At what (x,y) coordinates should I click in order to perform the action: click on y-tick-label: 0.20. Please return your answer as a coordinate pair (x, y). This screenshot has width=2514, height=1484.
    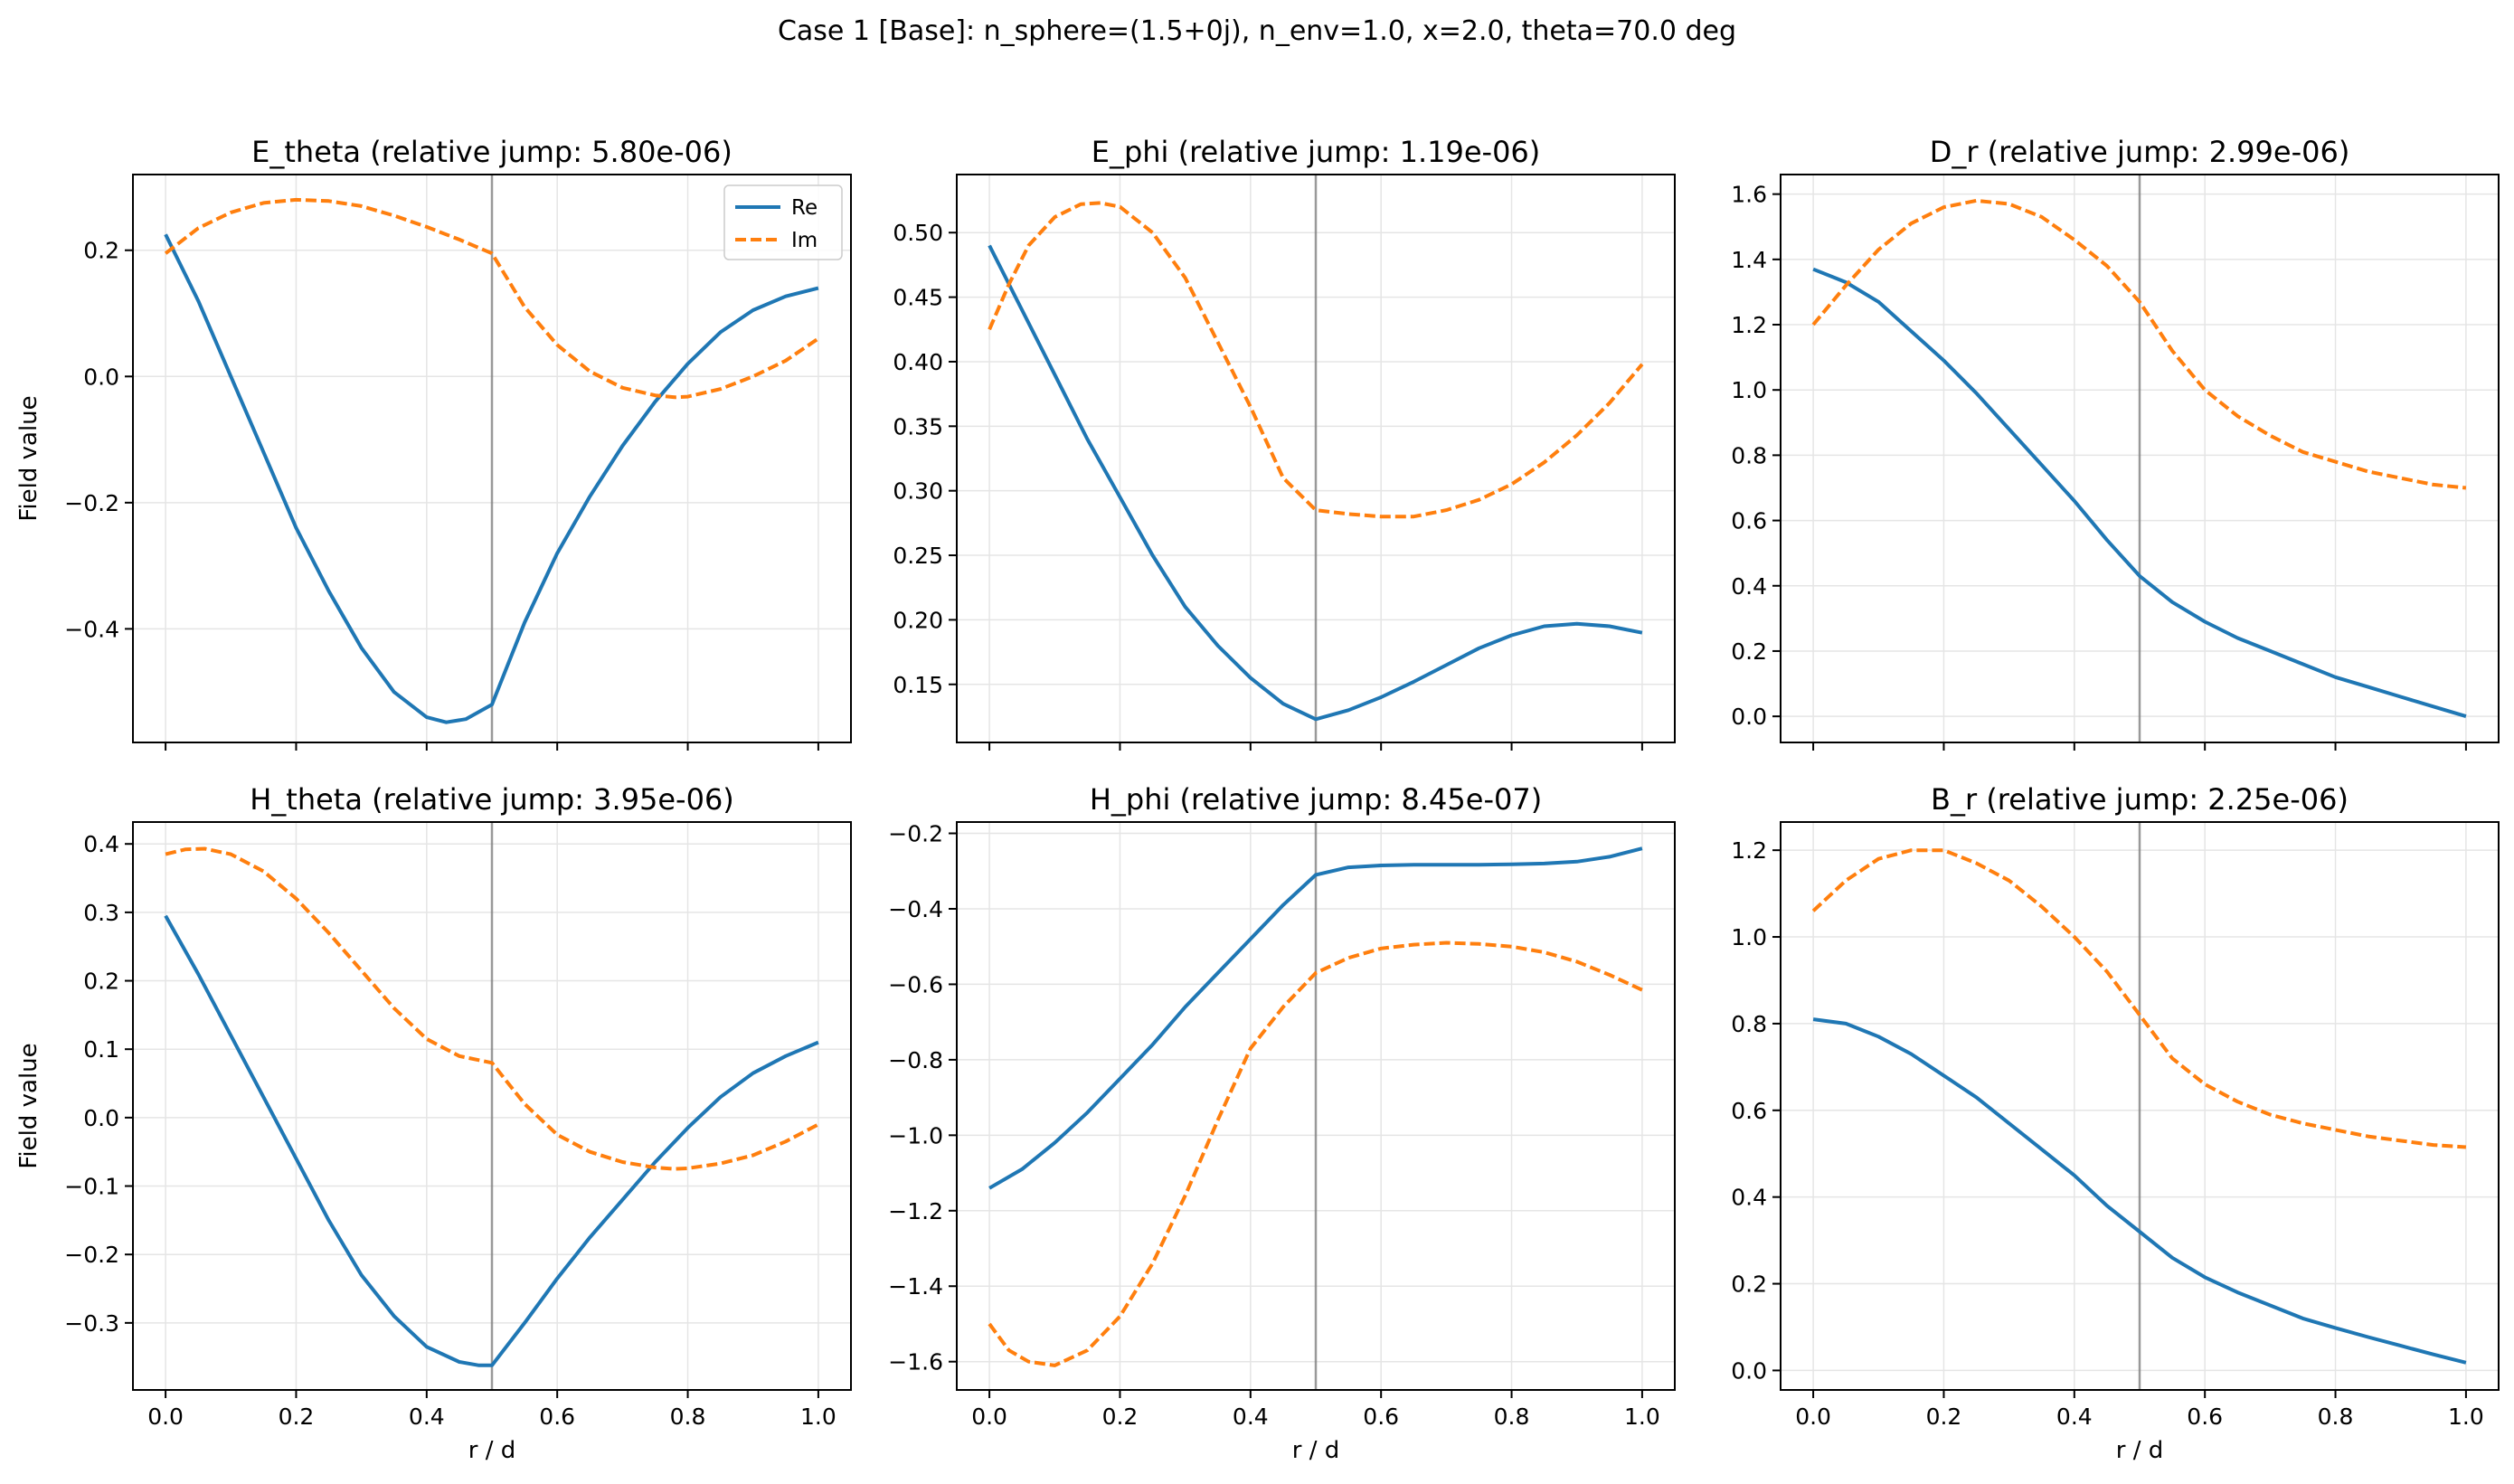
    Looking at the image, I should click on (918, 620).